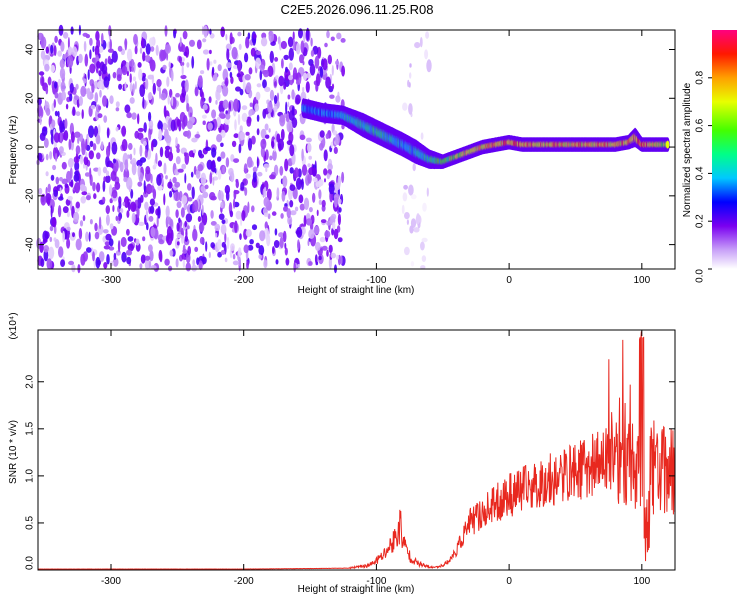 The image size is (750, 600). Describe the element at coordinates (724, 149) in the screenshot. I see `colorbar-gradient` at that location.